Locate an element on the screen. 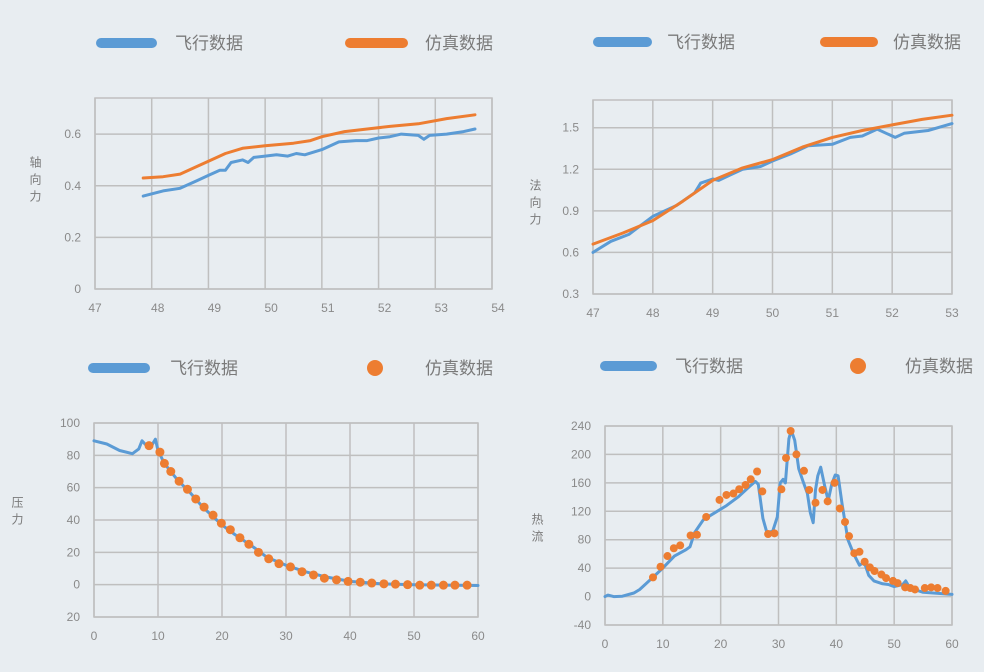 The height and width of the screenshot is (672, 984). y-axis-label-axial-force: 轴向力 is located at coordinates (35, 181).